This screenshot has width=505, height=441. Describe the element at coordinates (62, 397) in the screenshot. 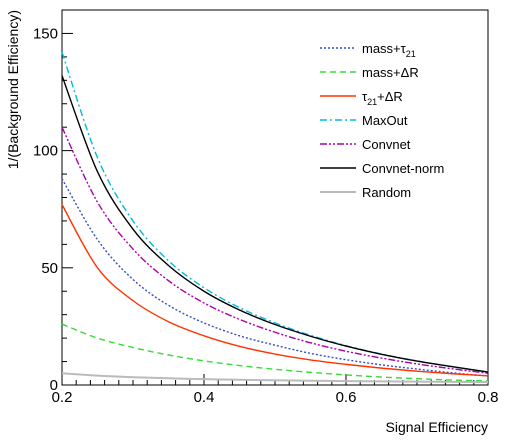

I see `x-tick-label: 0.2` at that location.